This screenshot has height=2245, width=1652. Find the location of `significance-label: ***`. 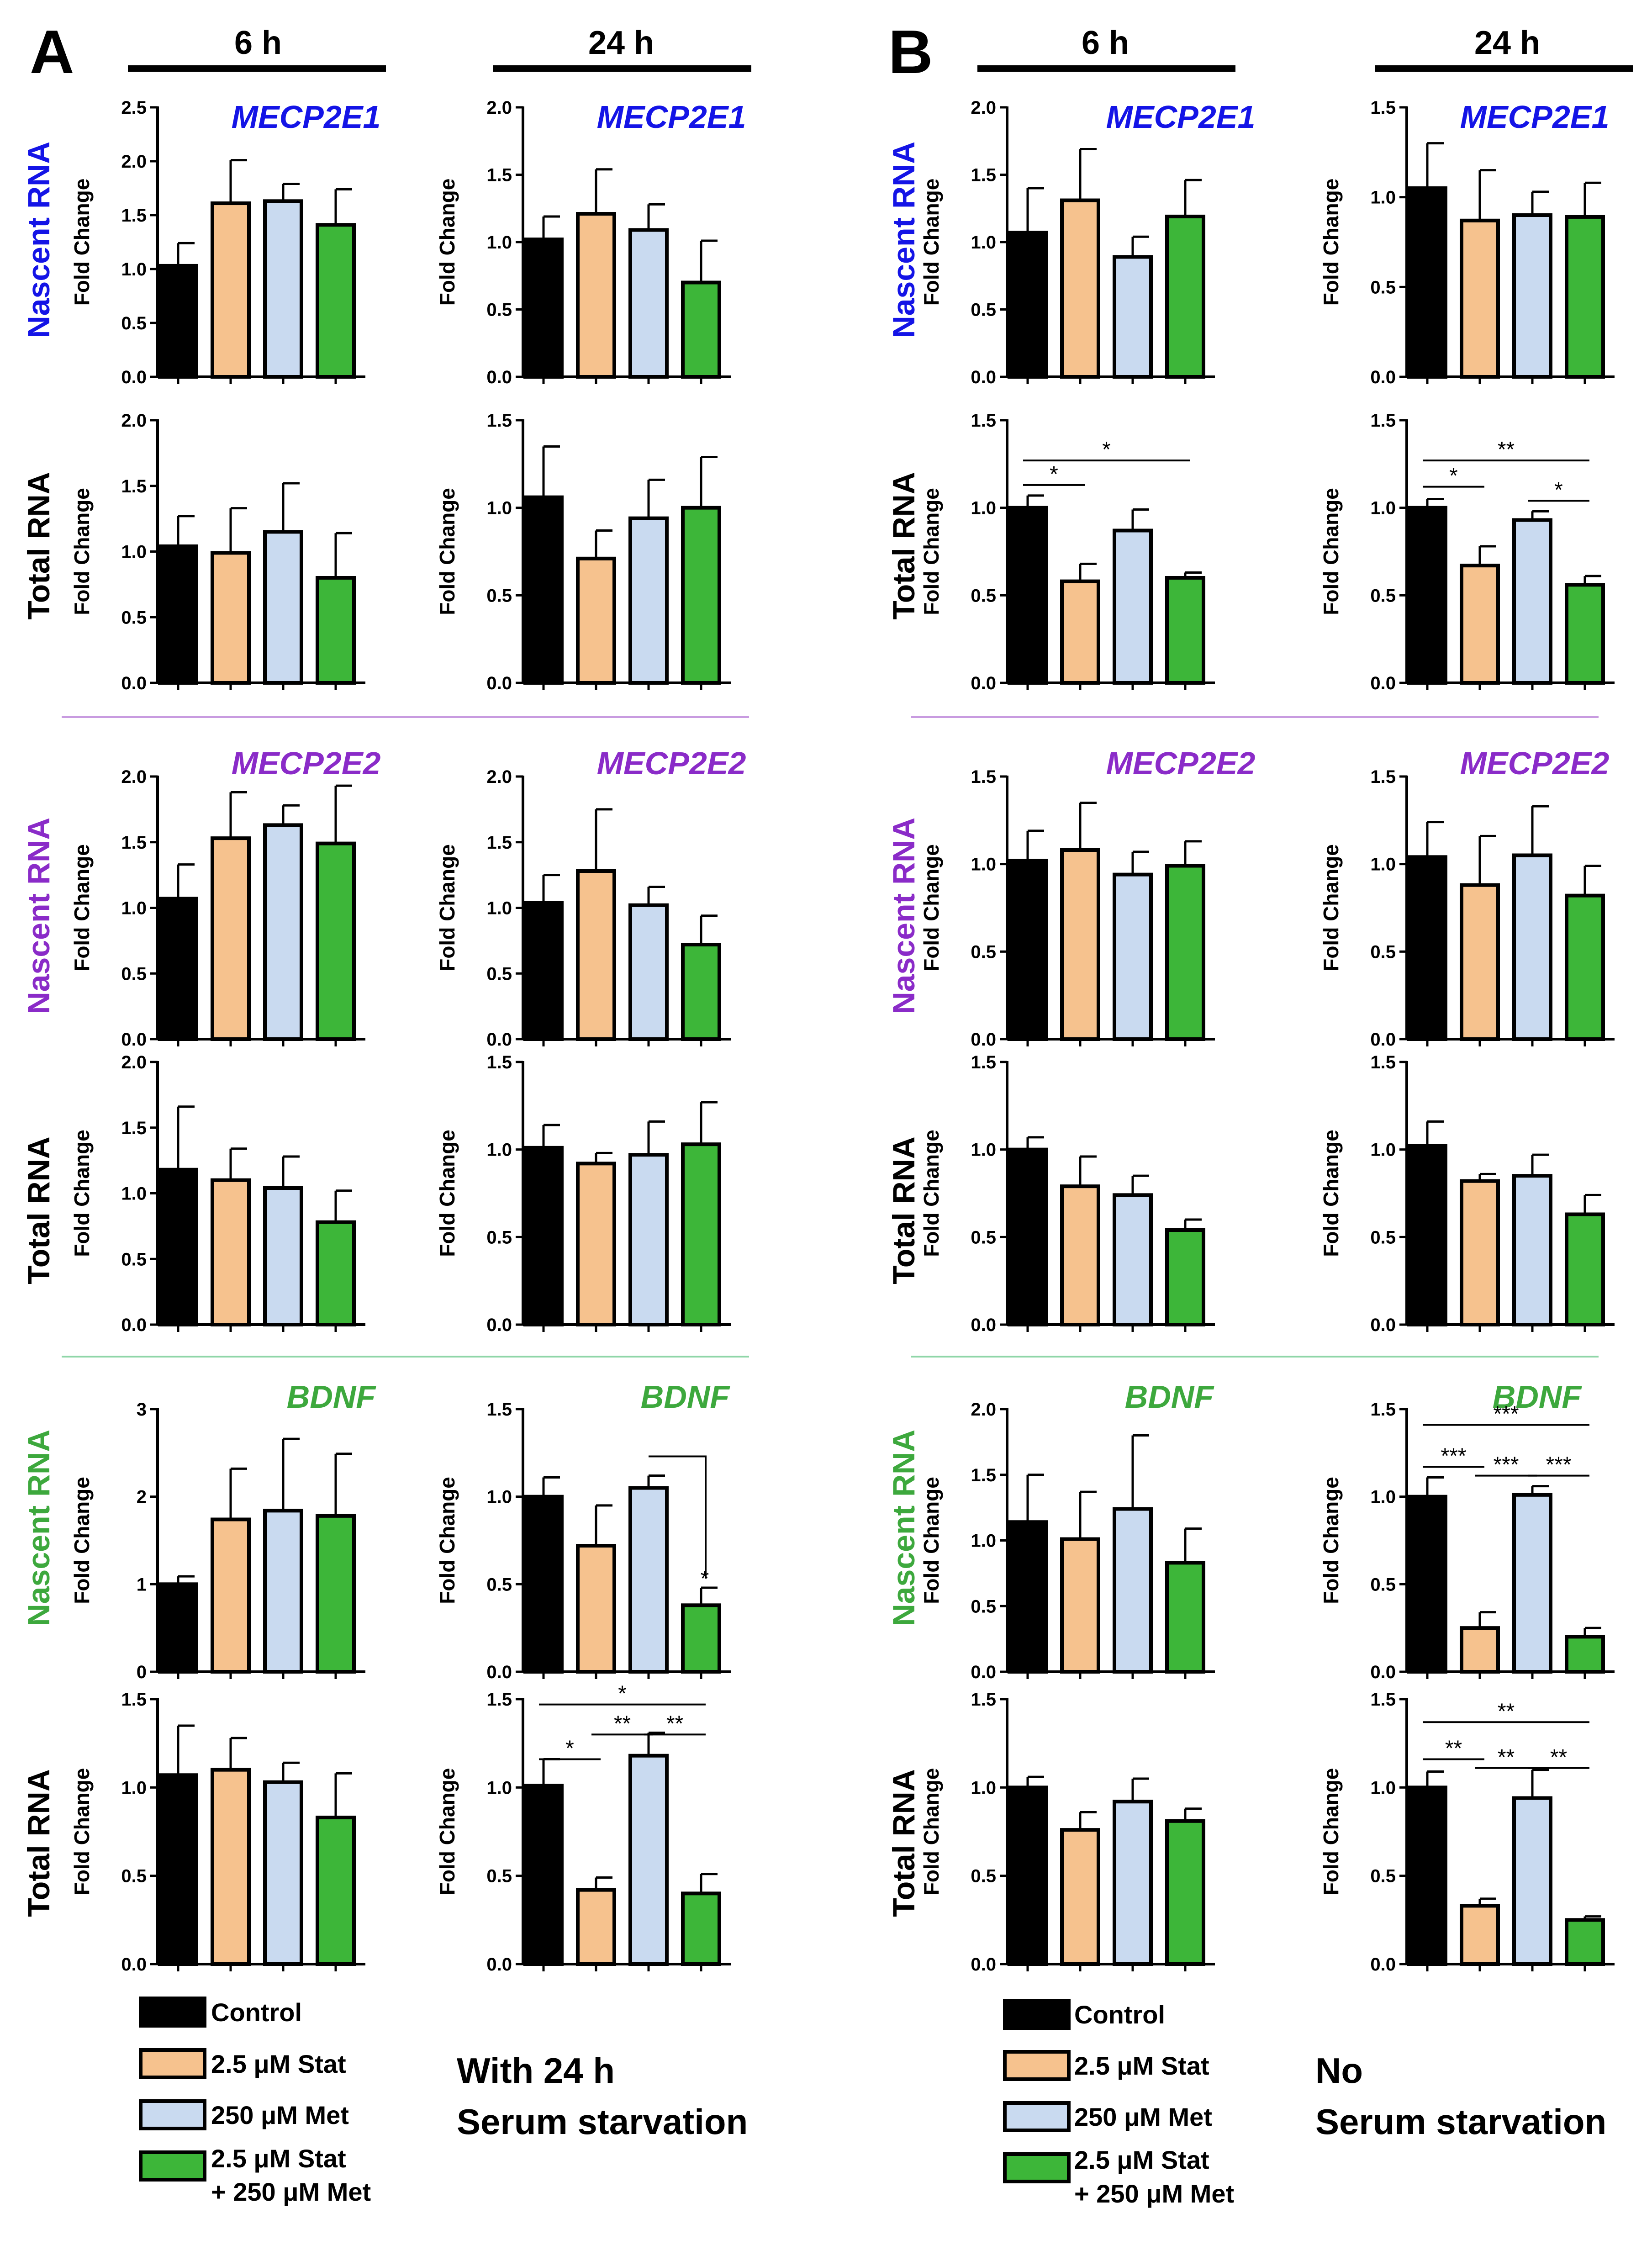

significance-label: *** is located at coordinates (1506, 1414).